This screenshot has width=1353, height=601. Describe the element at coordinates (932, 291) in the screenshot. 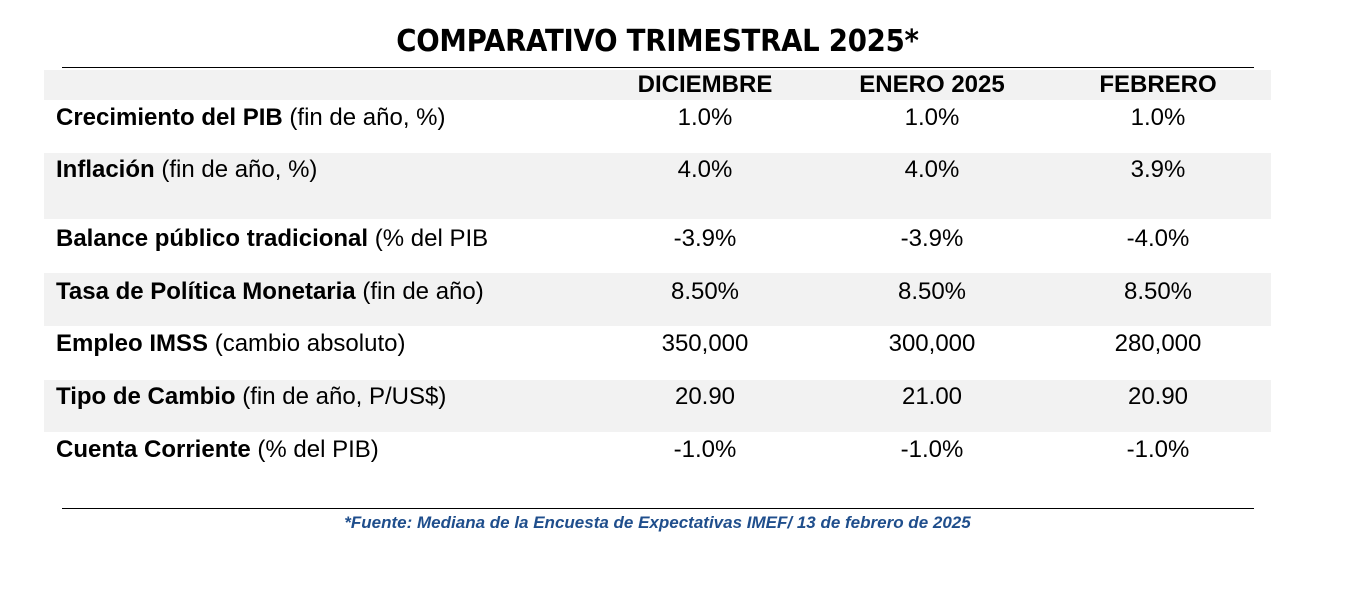

I see `cell-enero: 8.50%` at that location.